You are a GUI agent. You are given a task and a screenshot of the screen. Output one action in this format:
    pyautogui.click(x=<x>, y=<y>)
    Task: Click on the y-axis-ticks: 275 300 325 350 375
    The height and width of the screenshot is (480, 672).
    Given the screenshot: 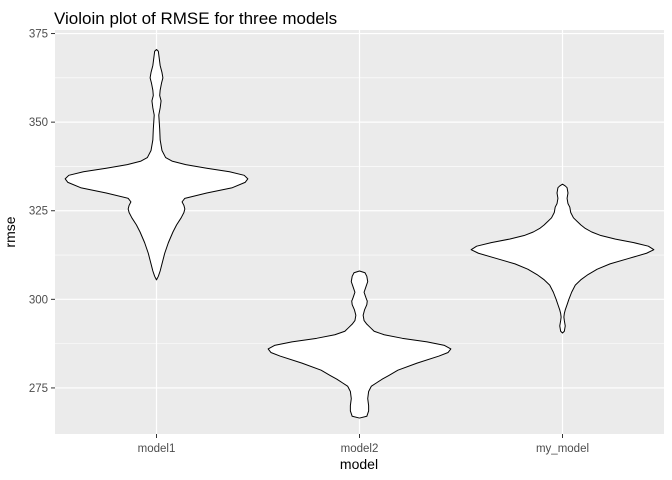 What is the action you would take?
    pyautogui.click(x=42, y=212)
    